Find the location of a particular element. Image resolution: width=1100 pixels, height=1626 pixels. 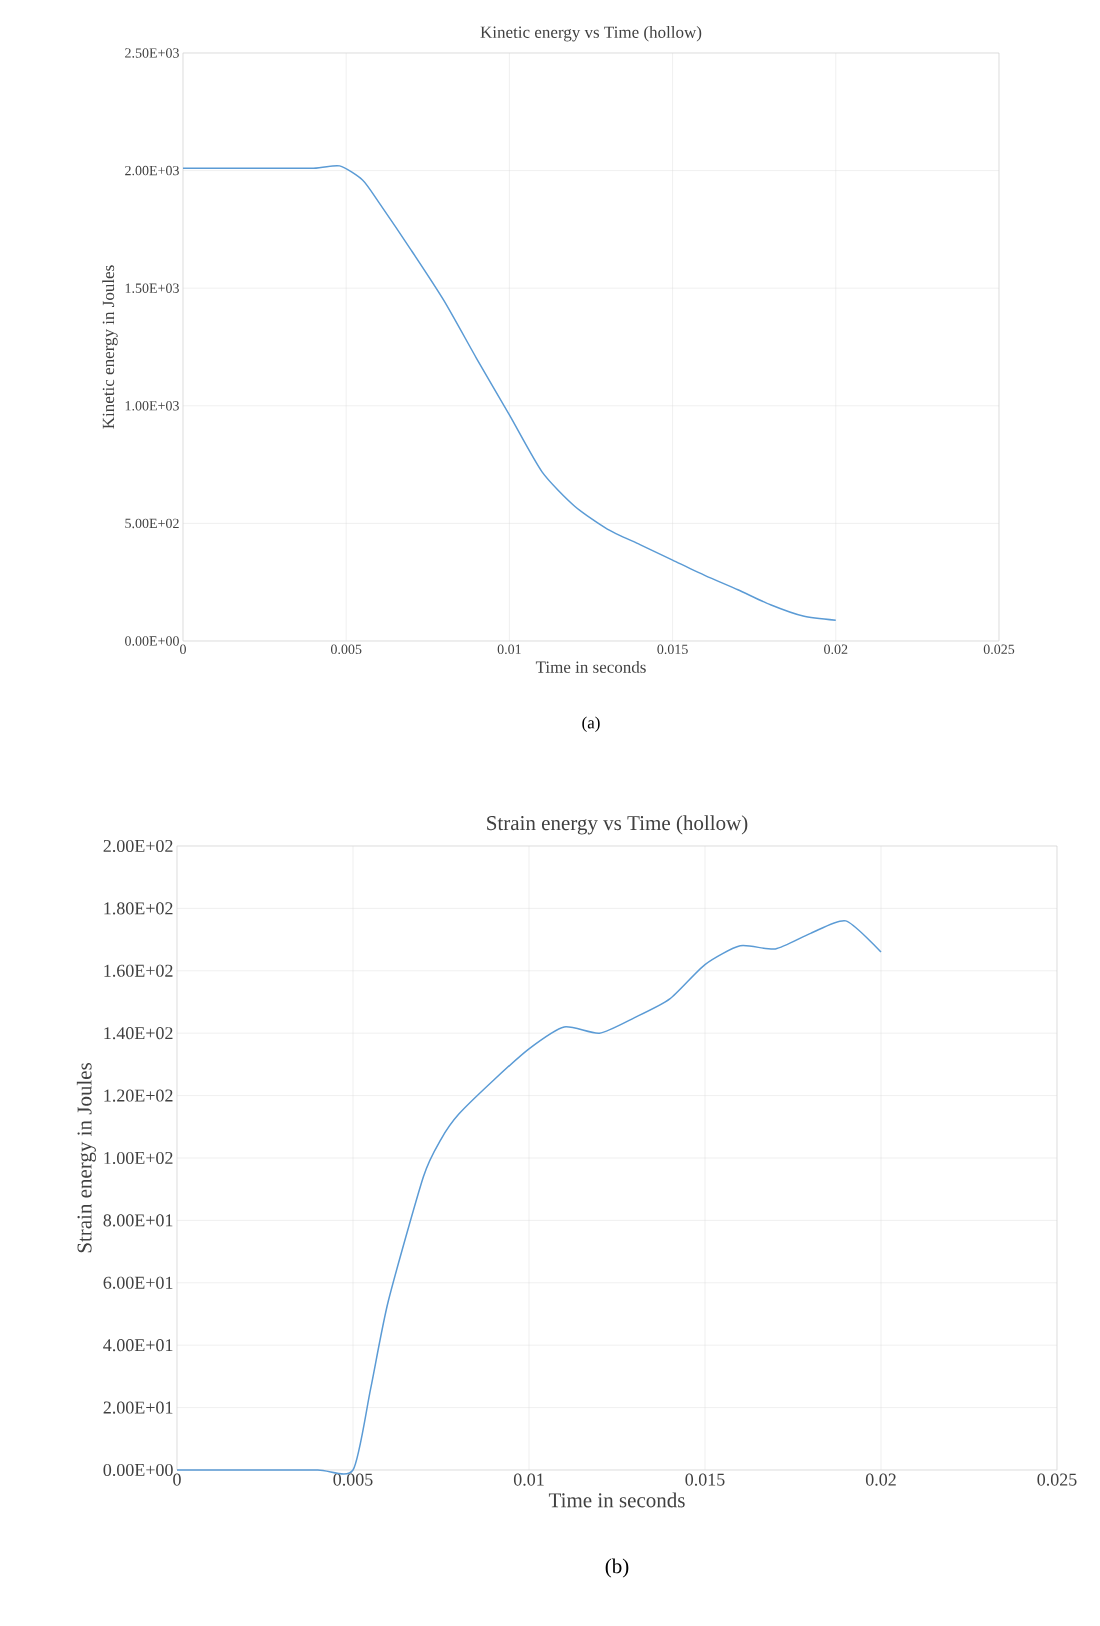

y-tick-label: 6.00E+01 is located at coordinates (138, 1282).